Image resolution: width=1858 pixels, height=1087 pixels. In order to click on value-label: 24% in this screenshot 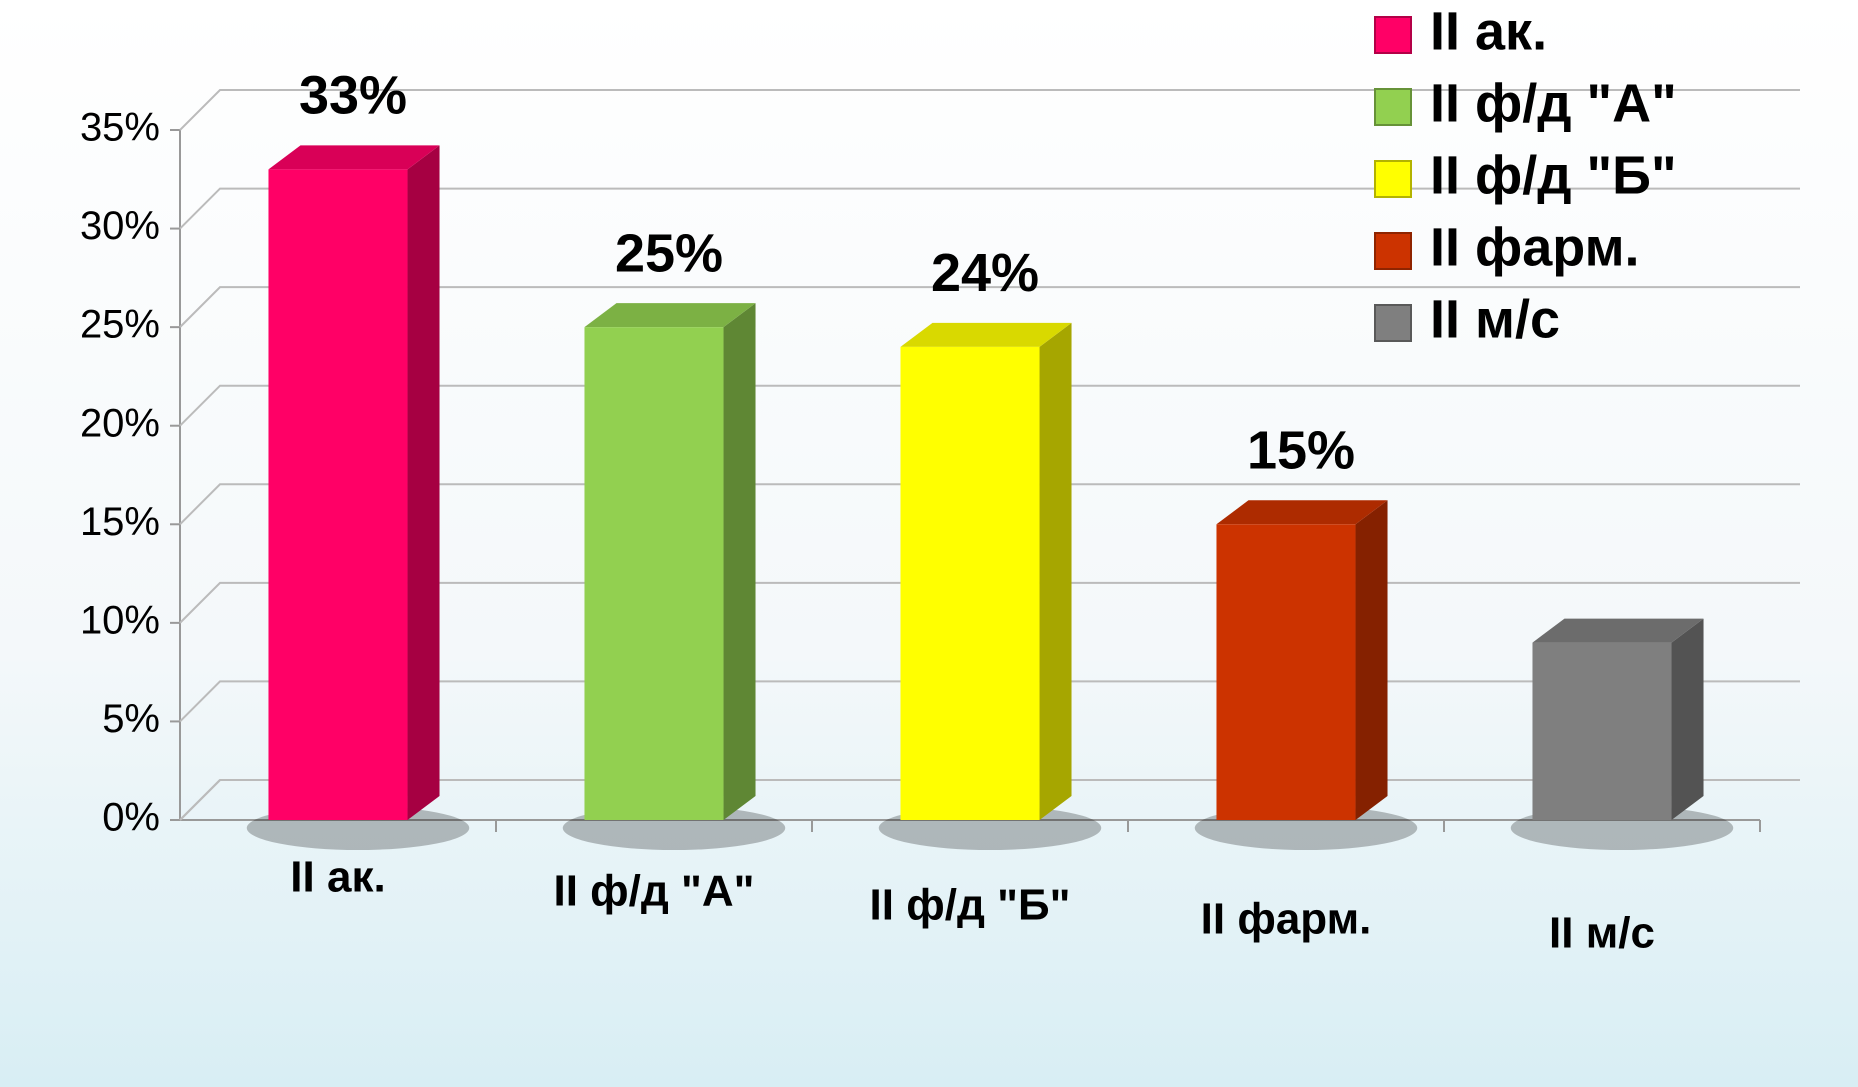, I will do `click(985, 273)`.